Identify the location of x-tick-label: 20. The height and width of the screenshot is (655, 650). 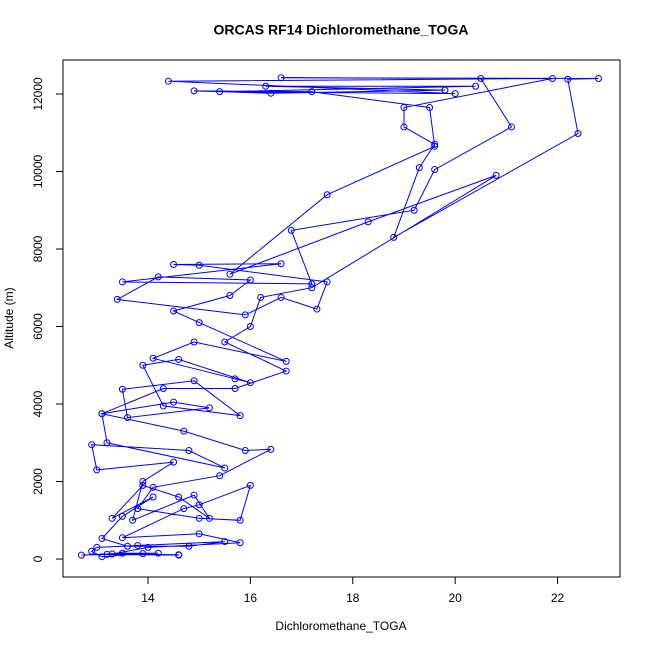
(455, 598).